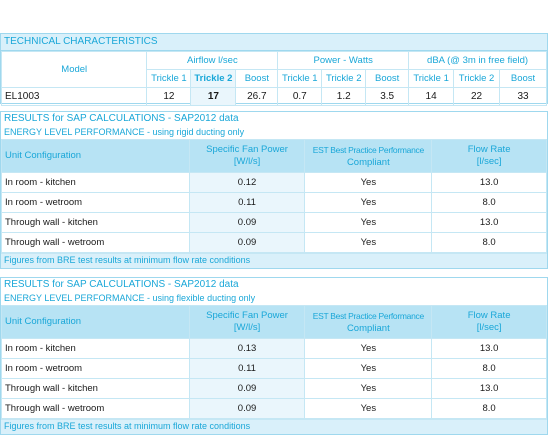  Describe the element at coordinates (343, 60) in the screenshot. I see `power-group-header: Power - Watts` at that location.